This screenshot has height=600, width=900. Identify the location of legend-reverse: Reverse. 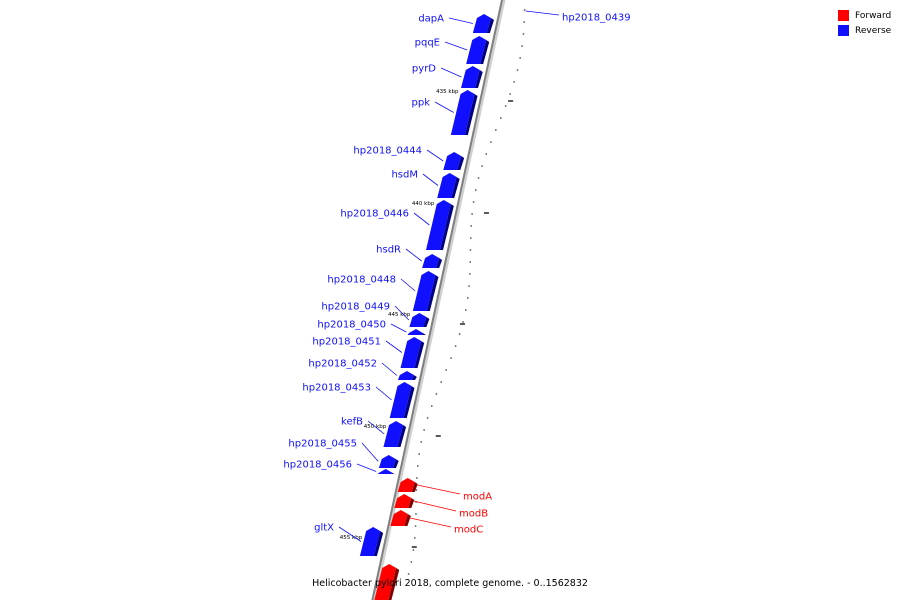
(864, 30).